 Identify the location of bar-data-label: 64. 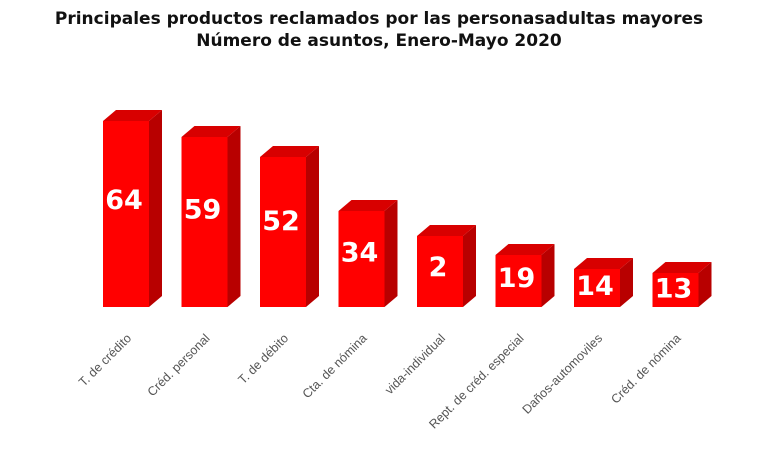
(124, 200).